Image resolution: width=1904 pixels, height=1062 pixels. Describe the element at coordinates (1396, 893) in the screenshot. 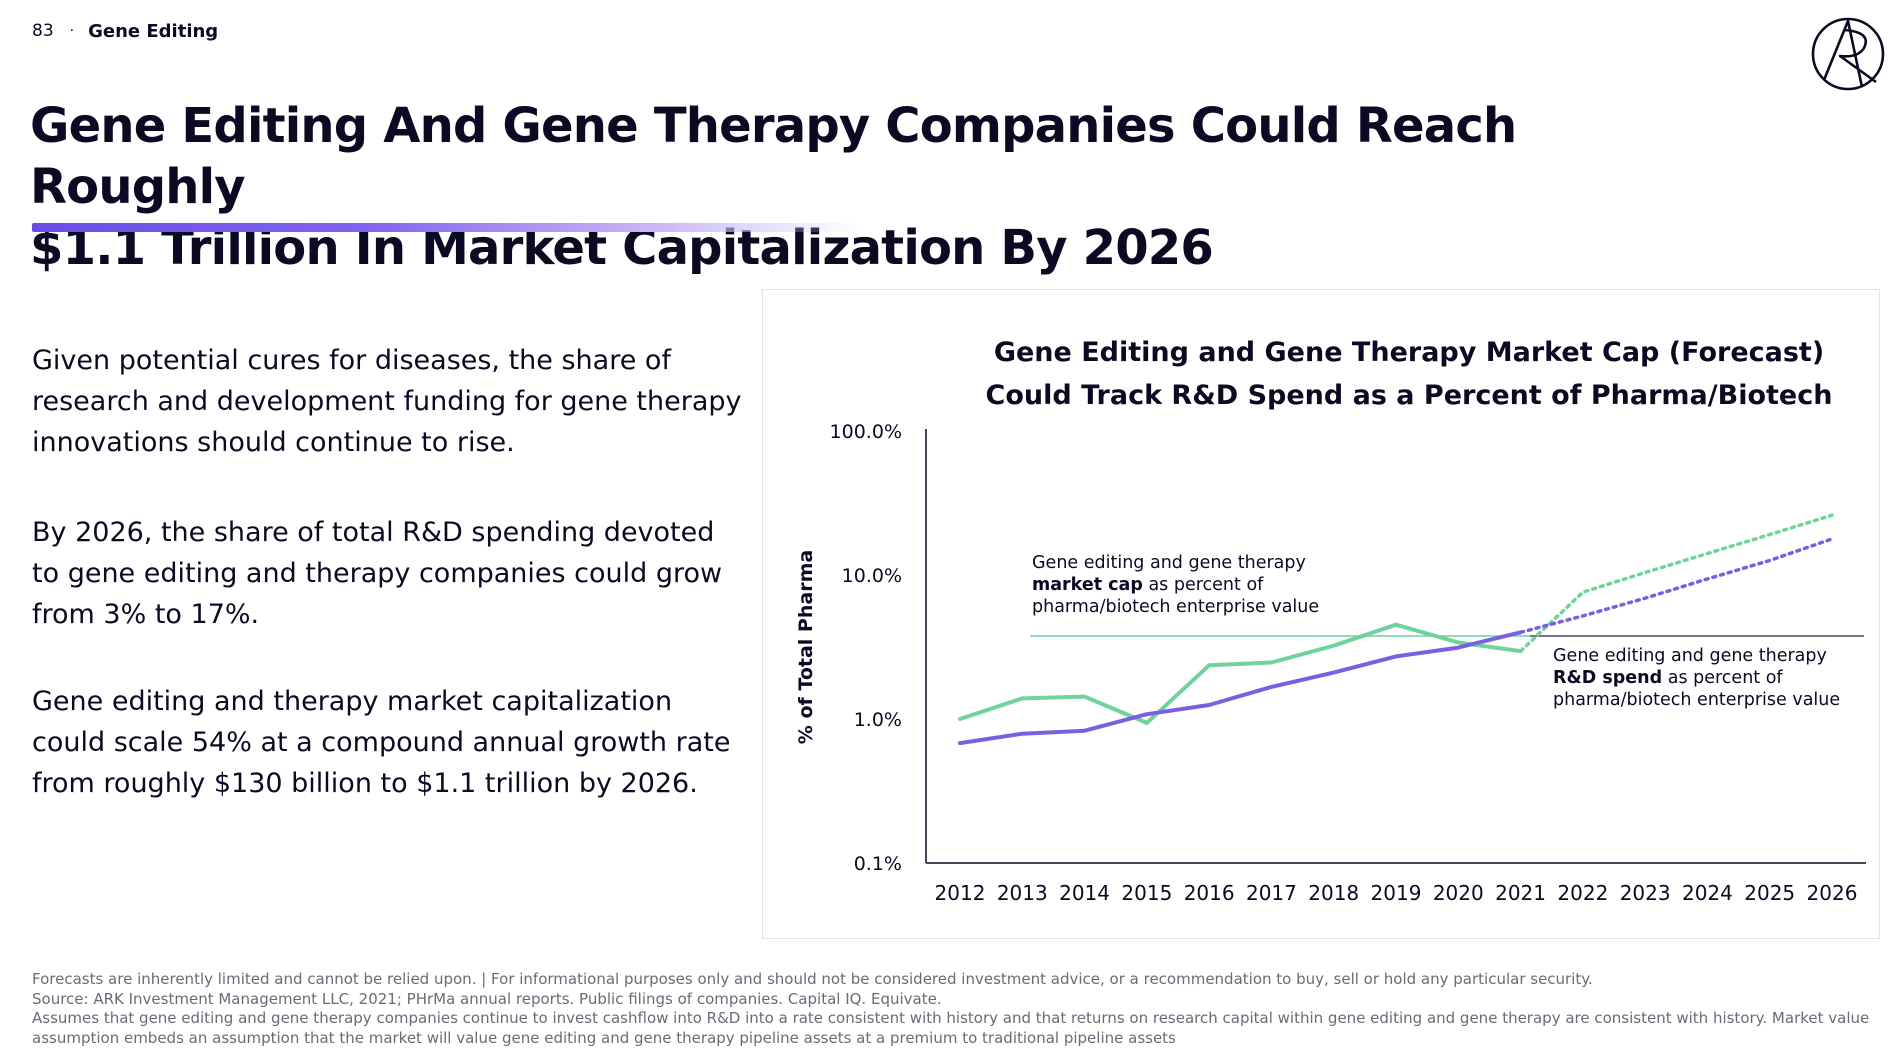

I see `x-tick-label: 2019` at that location.